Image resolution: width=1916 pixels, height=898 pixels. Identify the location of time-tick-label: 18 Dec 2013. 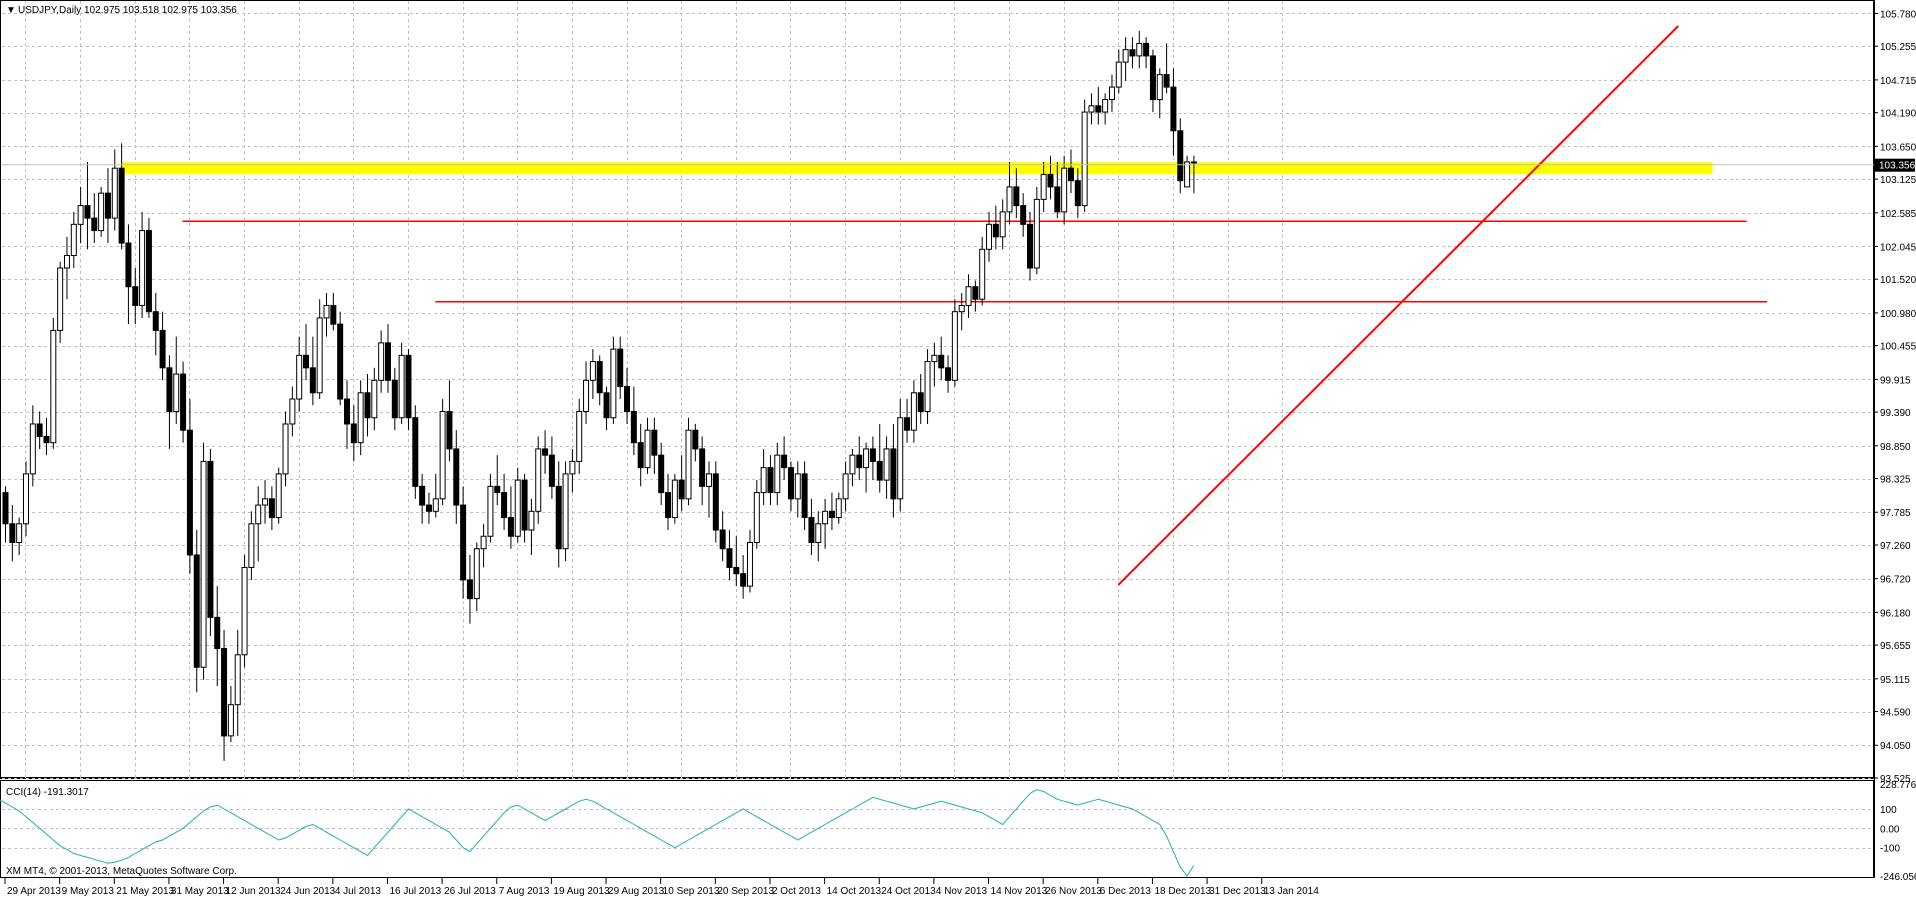
(1182, 891).